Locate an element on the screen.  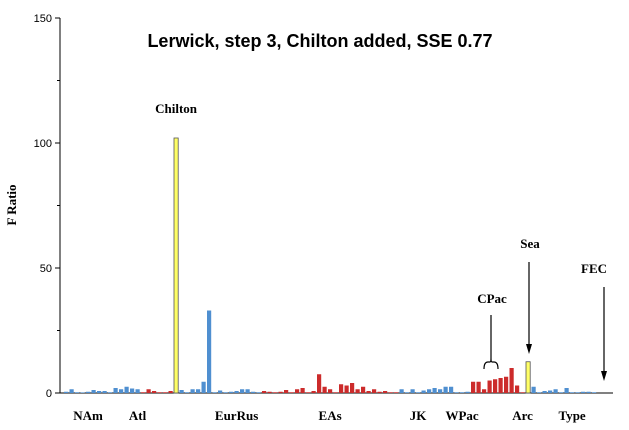
group-label: NAm is located at coordinates (88, 415).